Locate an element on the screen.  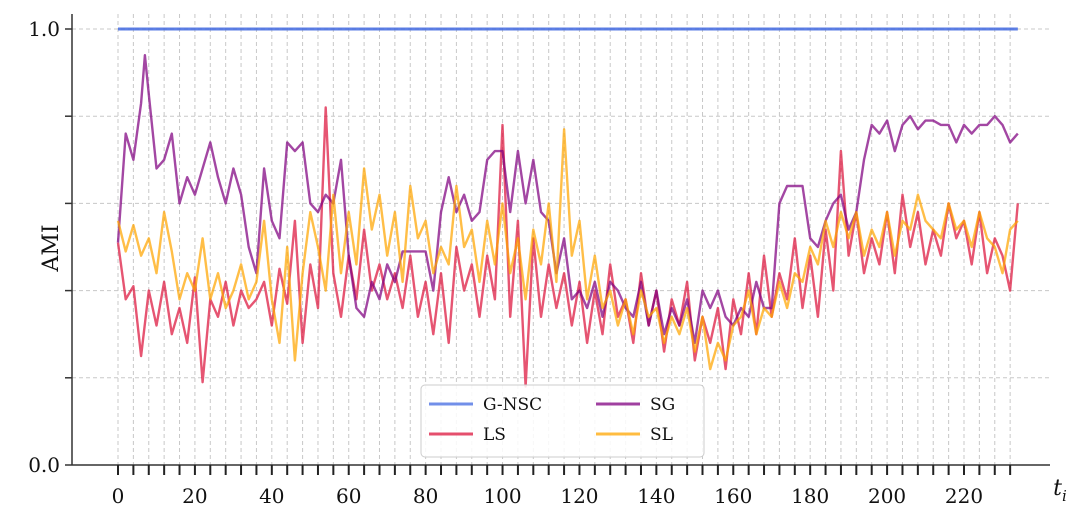
legend: G-NSC LS SG SL is located at coordinates (562, 421).